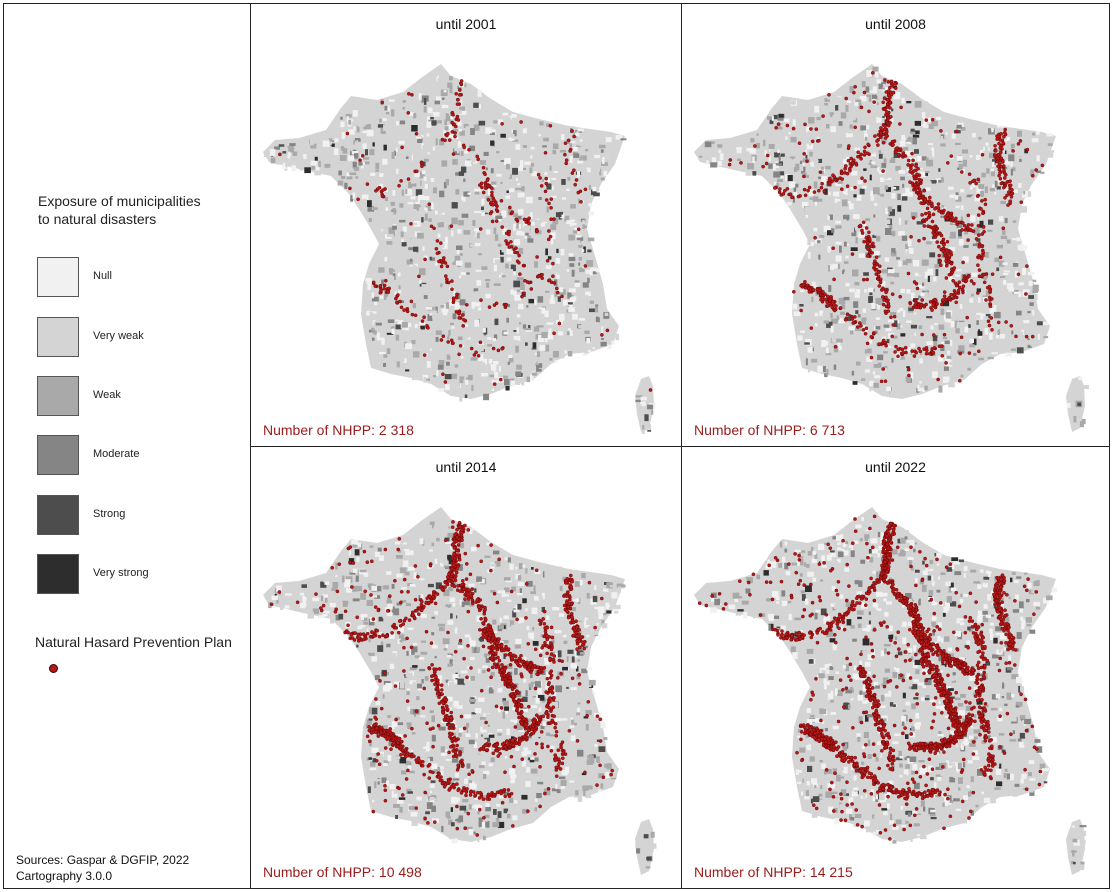 The width and height of the screenshot is (1112, 892). What do you see at coordinates (133, 642) in the screenshot?
I see `nhpp-legend-title: Natural Hasard Prevention Plan` at bounding box center [133, 642].